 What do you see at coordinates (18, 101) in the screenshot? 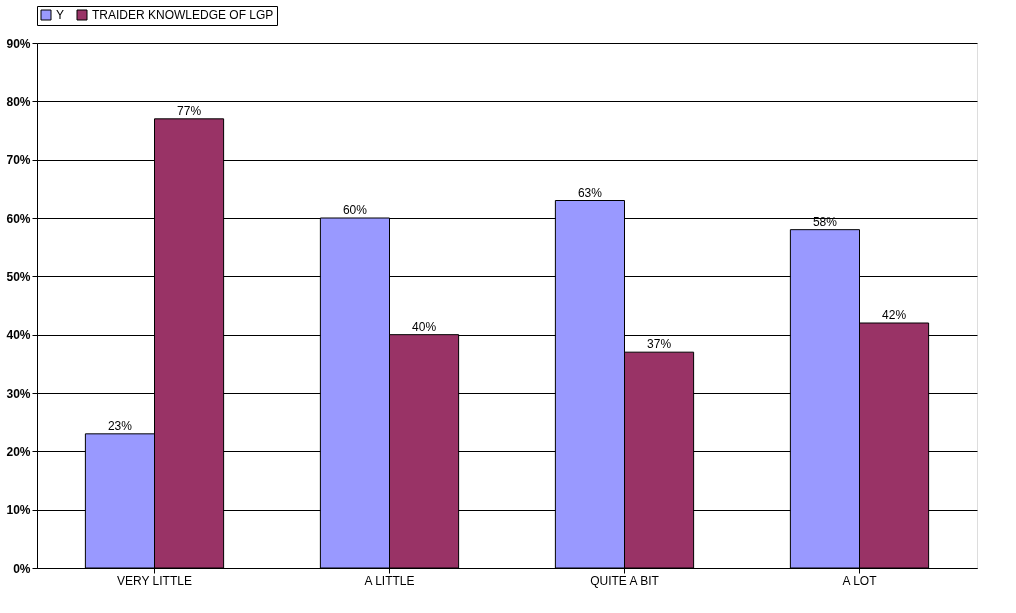
I see `y-tick-label: 80%` at bounding box center [18, 101].